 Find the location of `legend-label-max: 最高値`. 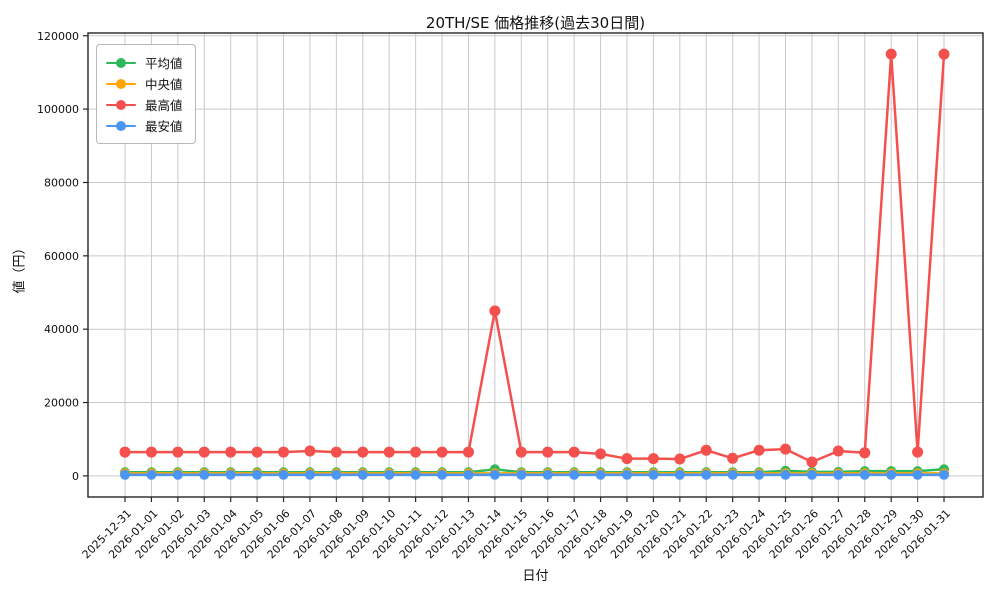

legend-label-max: 最高値 is located at coordinates (164, 105).